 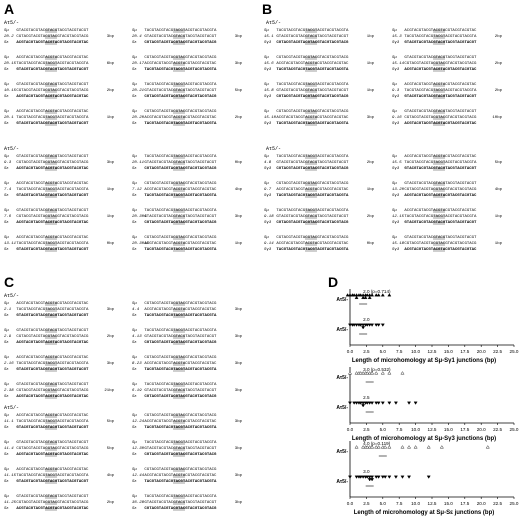 What do you see at coordinates (434, 37) in the screenshot?
I see `sequence-line: 15.3 TACGTACGTACGTACGTACGTACGTACGTA` at bounding box center [434, 37].